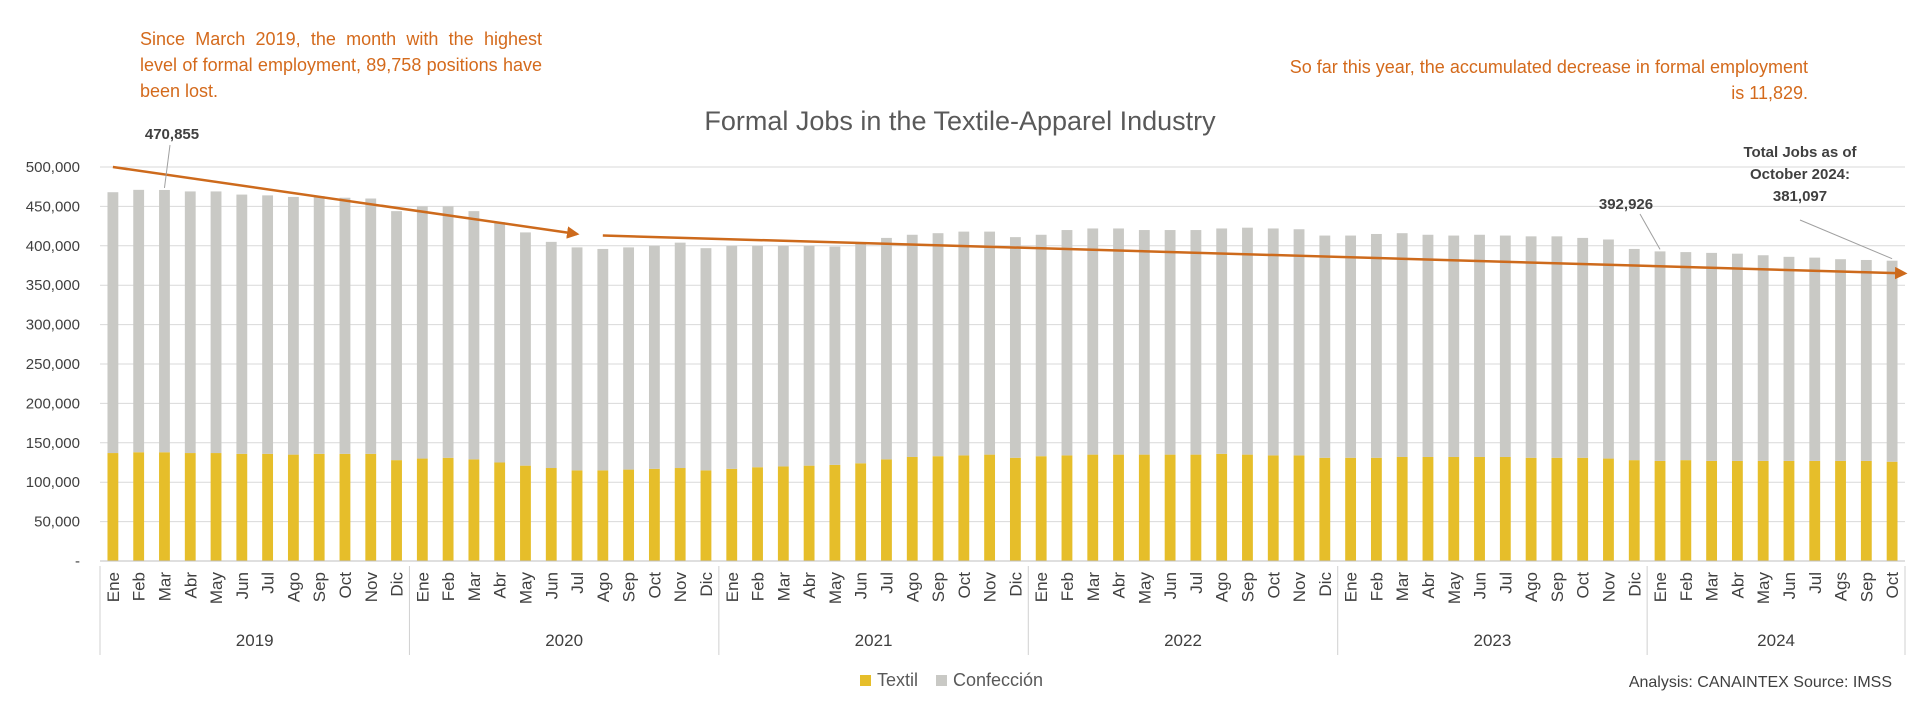 This screenshot has height=716, width=1920. What do you see at coordinates (889, 680) in the screenshot?
I see `legend-item-textil: Textil` at bounding box center [889, 680].